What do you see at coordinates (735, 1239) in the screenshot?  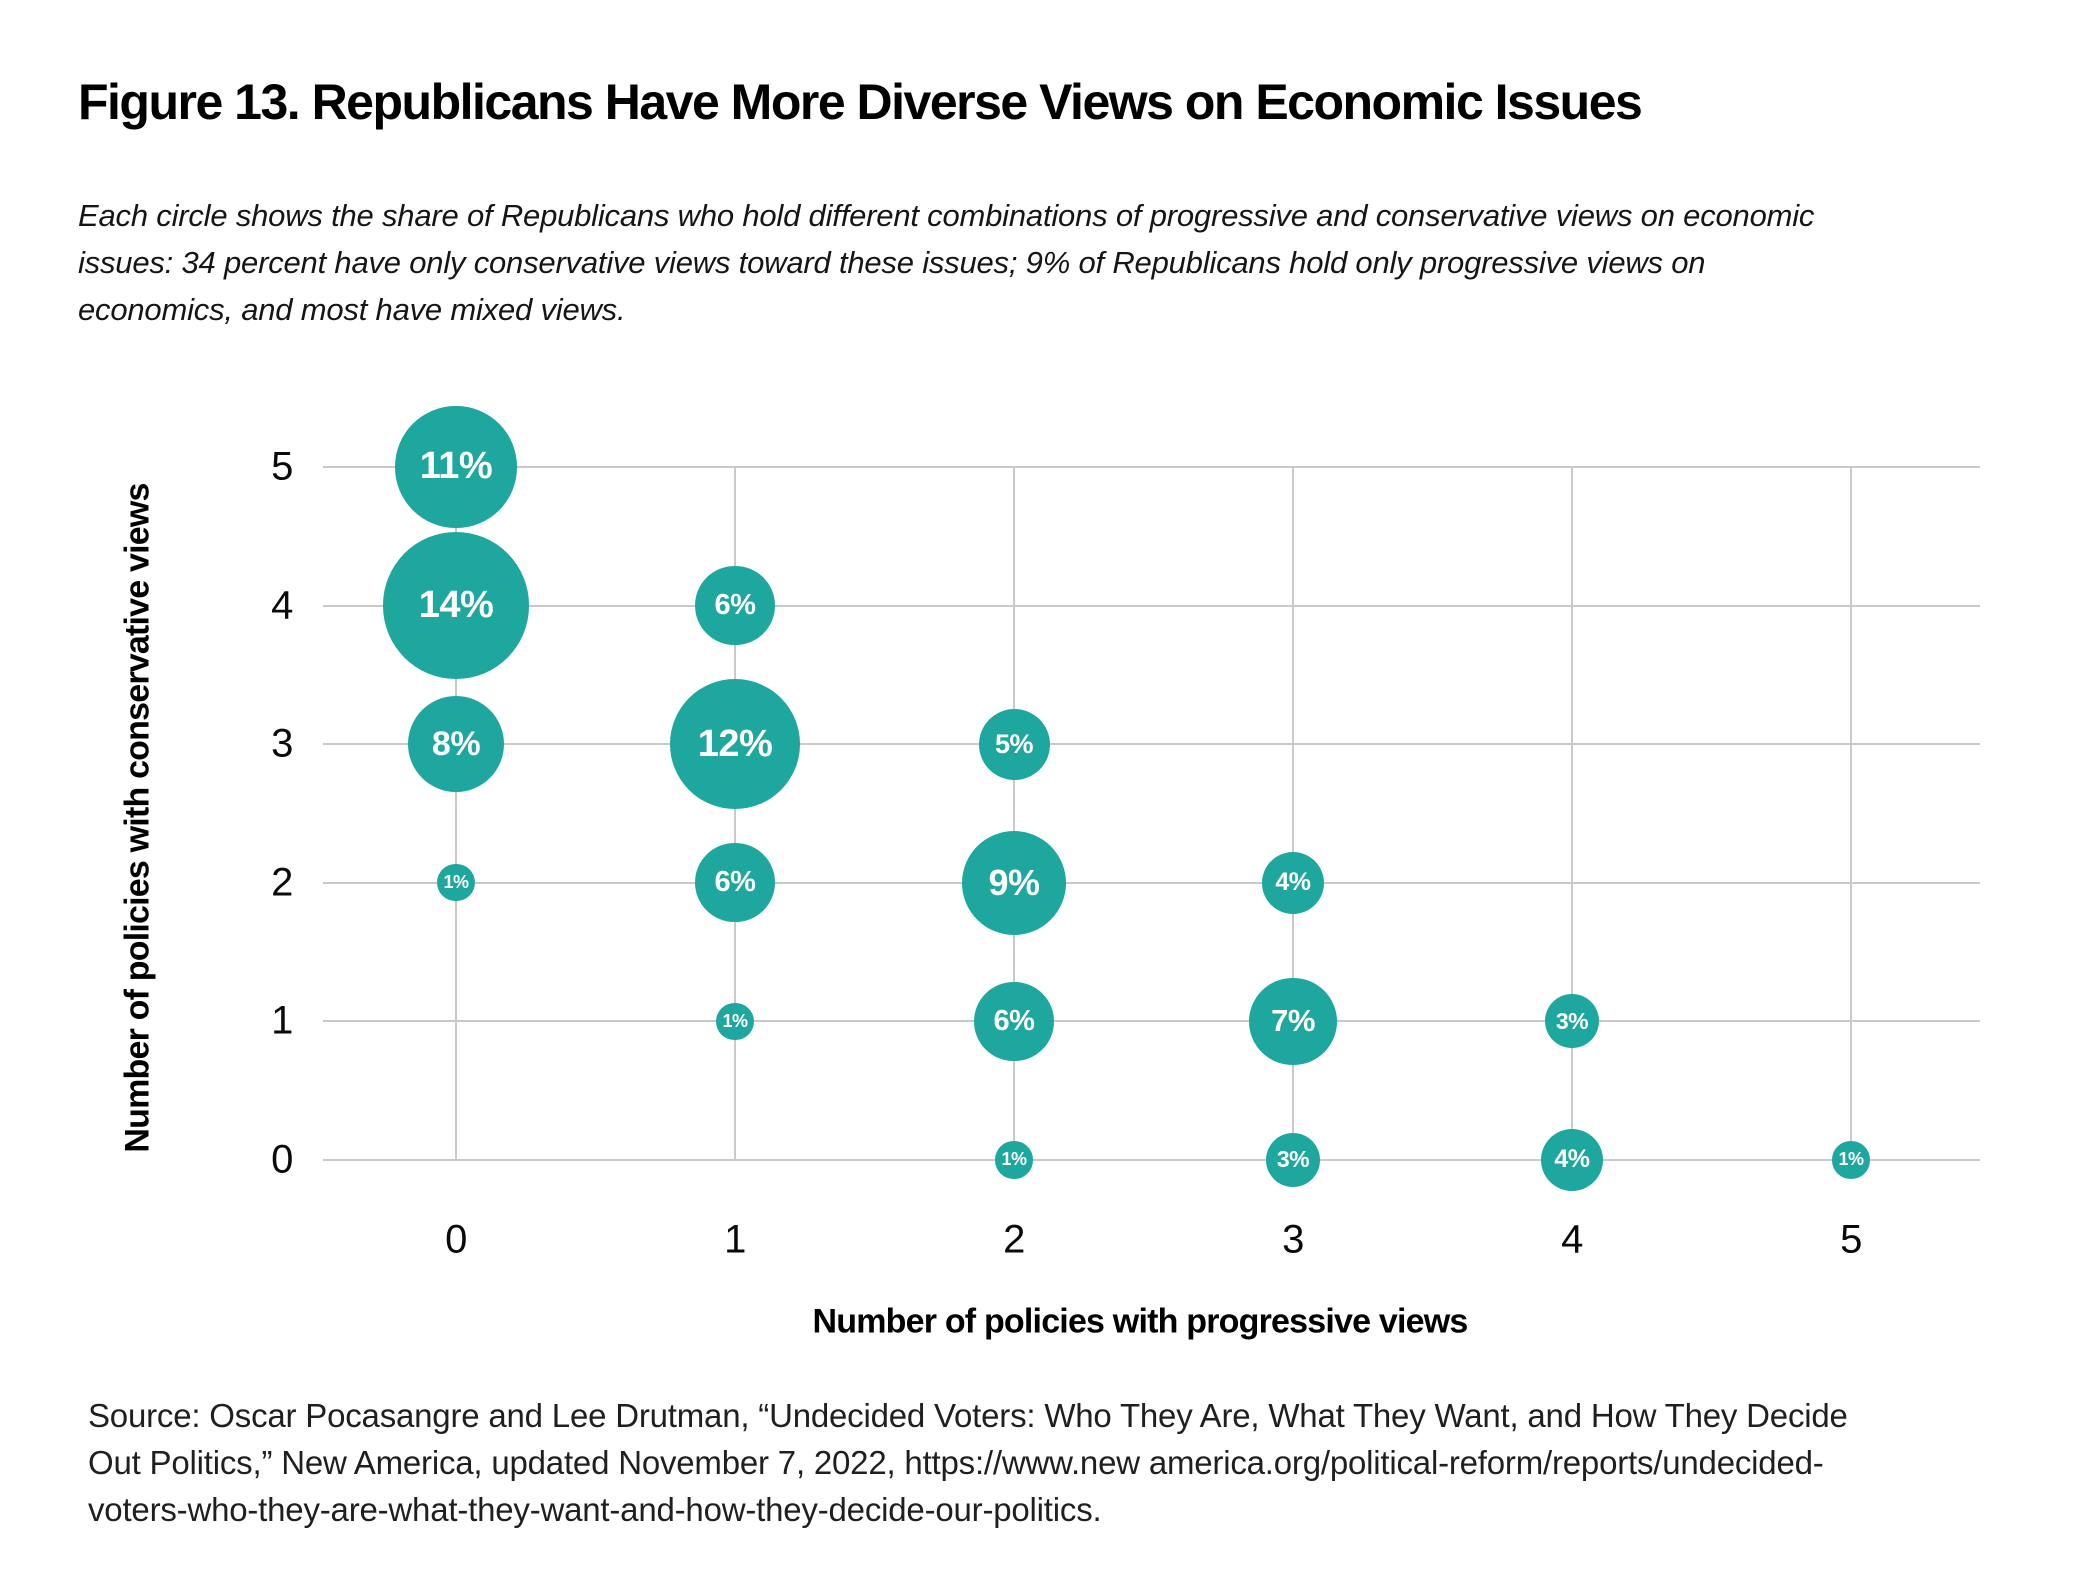 I see `x-tick-1: 1` at bounding box center [735, 1239].